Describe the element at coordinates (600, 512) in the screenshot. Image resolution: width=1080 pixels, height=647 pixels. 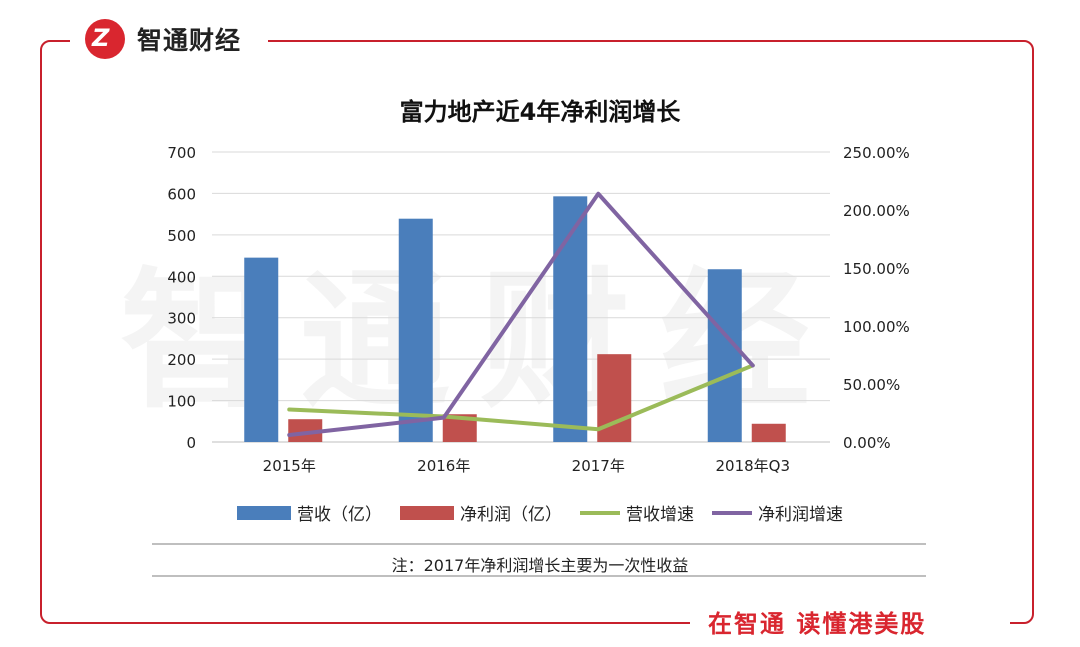
I see `legend-swatch-revenue-growth` at that location.